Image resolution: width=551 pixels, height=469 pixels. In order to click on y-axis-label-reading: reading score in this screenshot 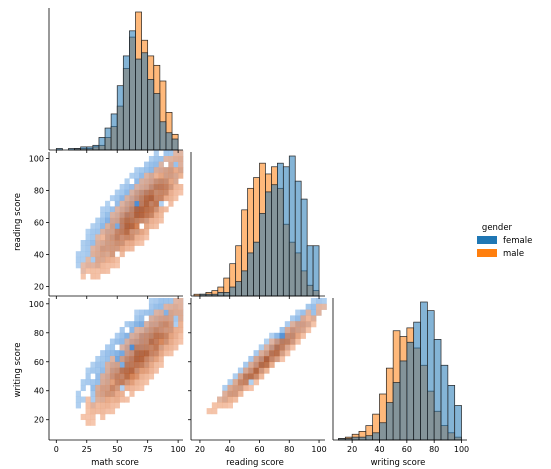, I will do `click(18, 222)`.